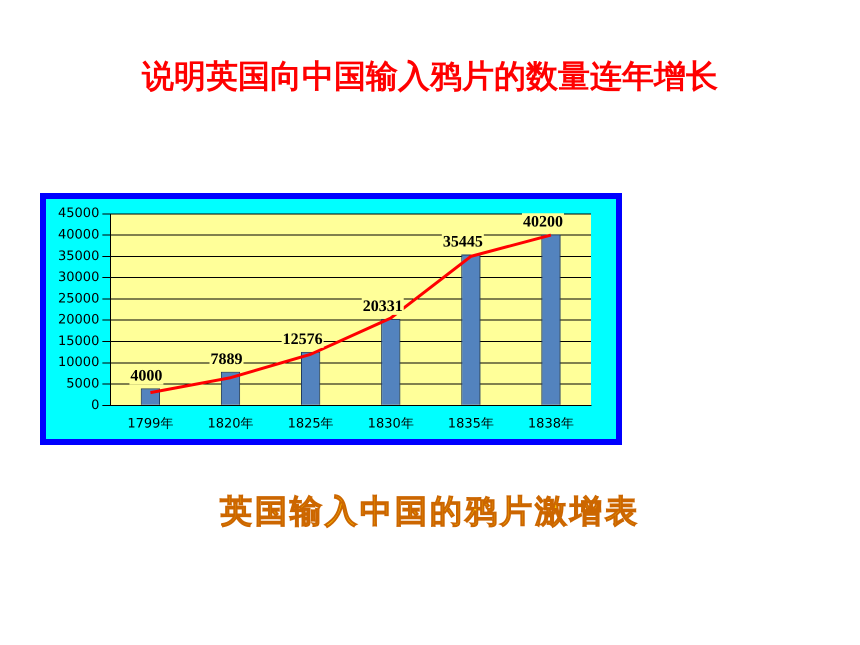 This screenshot has width=860, height=645. What do you see at coordinates (83, 384) in the screenshot?
I see `y-tick-label: 5000` at bounding box center [83, 384].